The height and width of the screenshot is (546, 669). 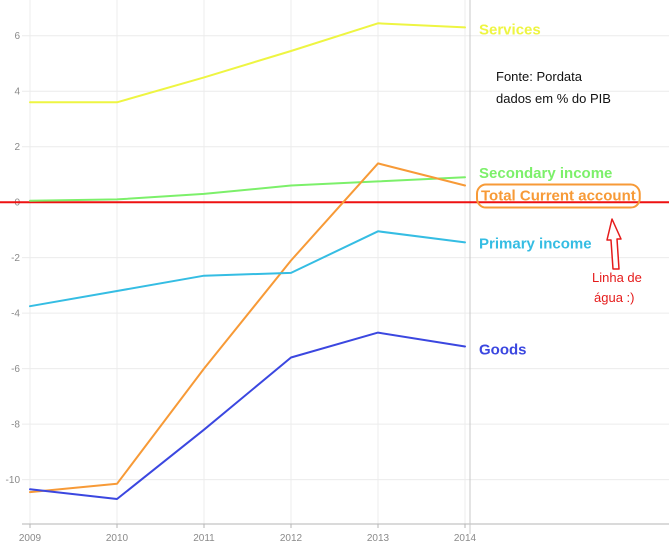 I want to click on x-tick-label: 2009, so click(x=30, y=538).